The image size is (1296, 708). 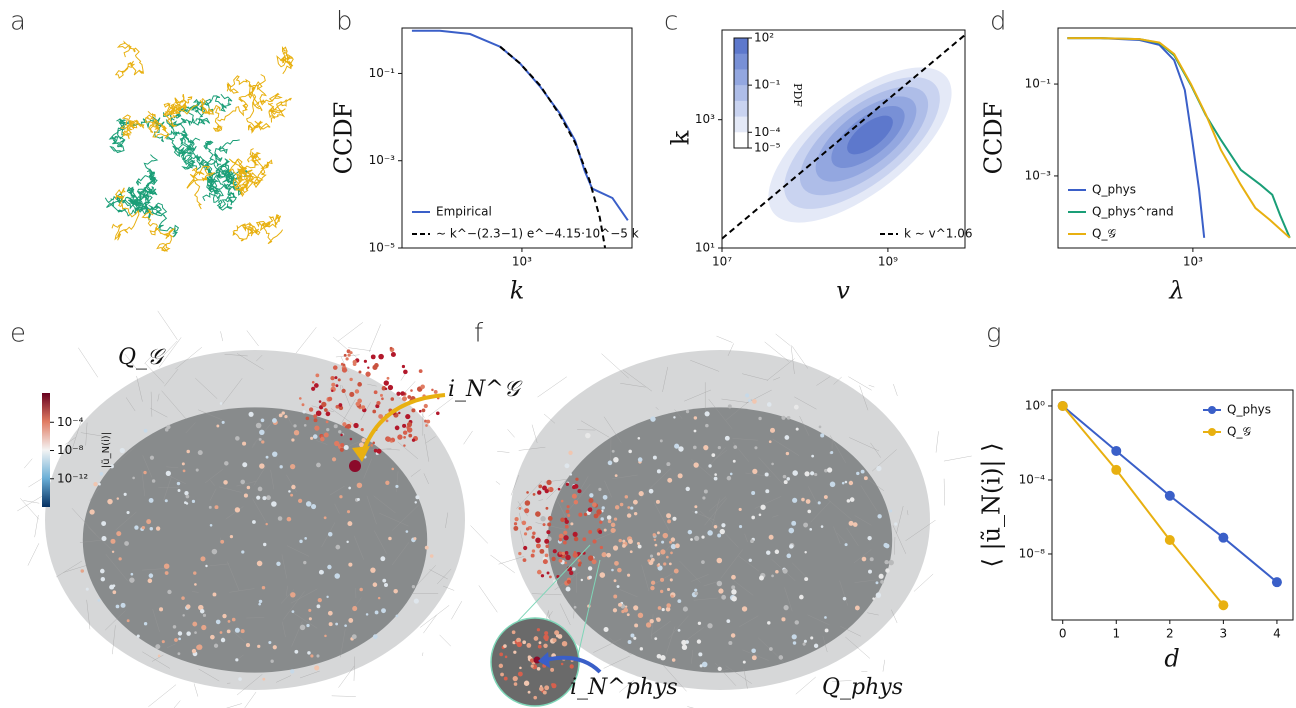 I want to click on x-axis-label: v, so click(x=843, y=291).